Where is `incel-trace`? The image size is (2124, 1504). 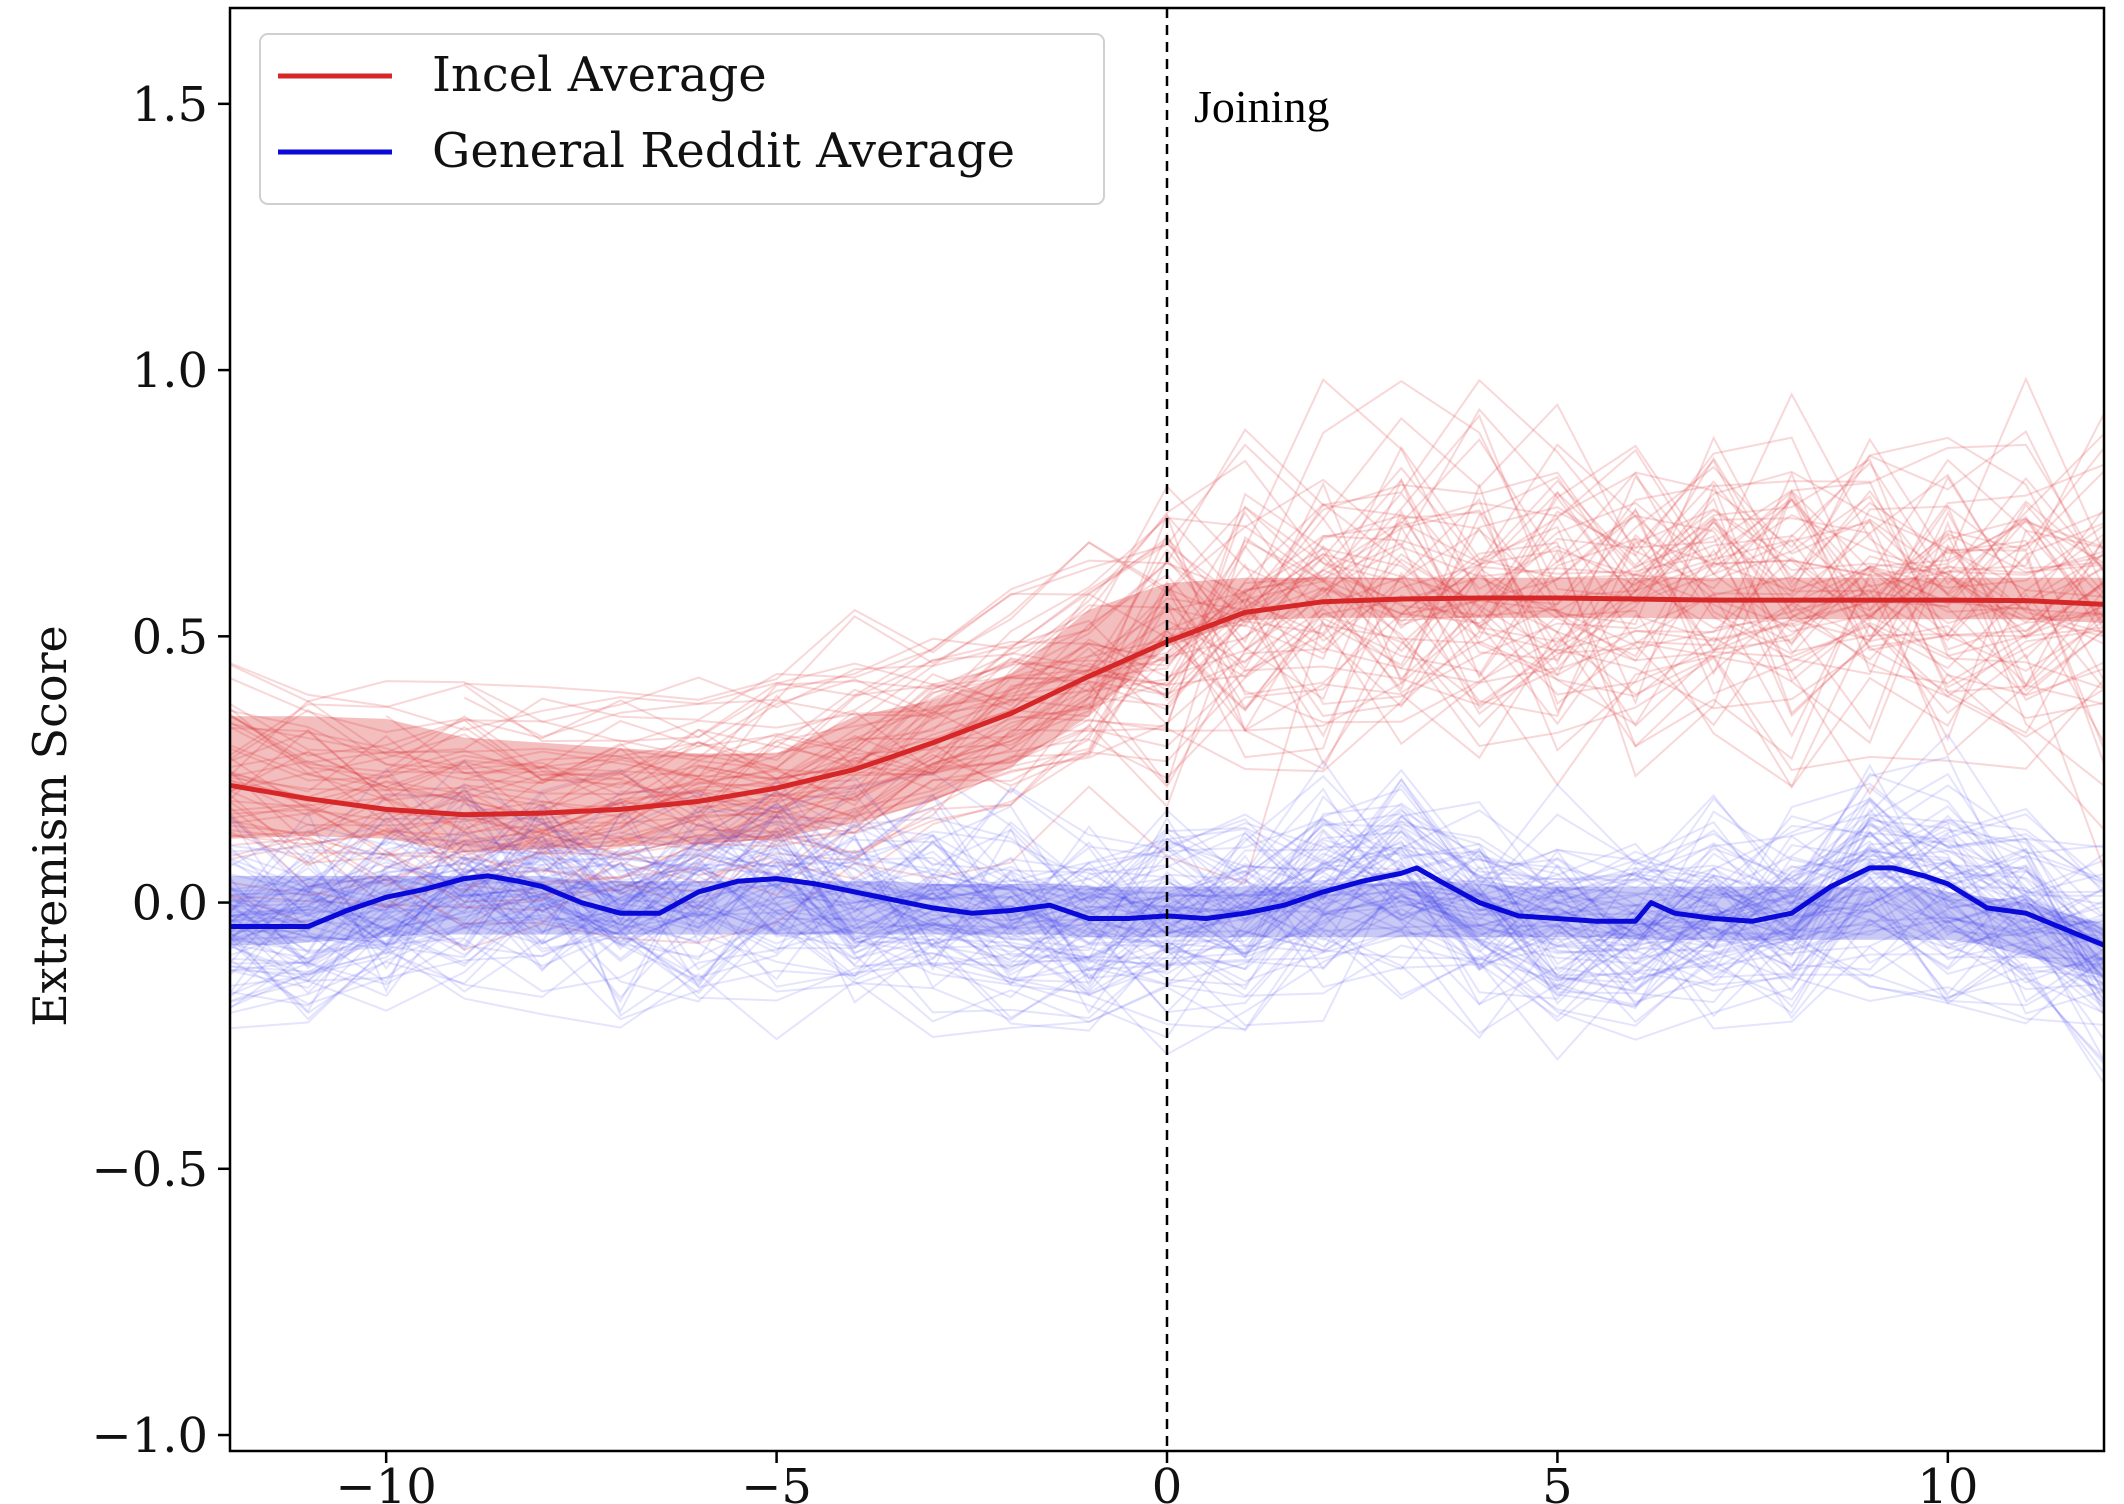
incel-trace is located at coordinates (1361, 675).